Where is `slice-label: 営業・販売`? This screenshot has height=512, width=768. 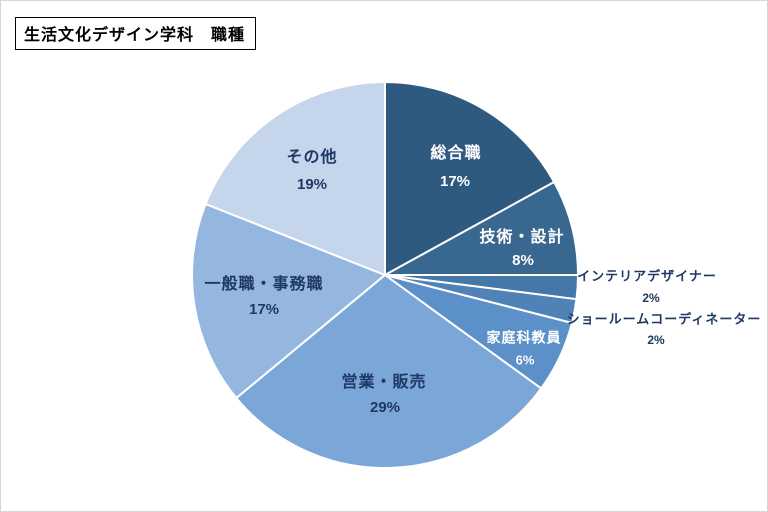 slice-label: 営業・販売 is located at coordinates (383, 381).